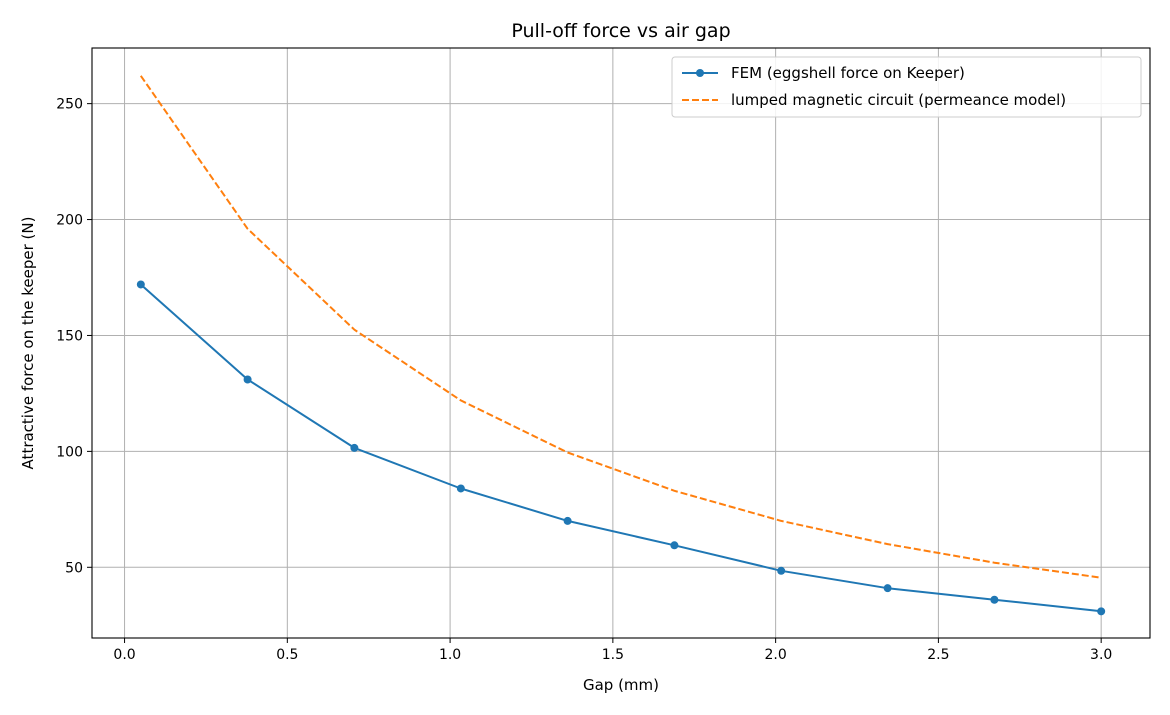  What do you see at coordinates (938, 655) in the screenshot?
I see `x-tick-label: 2.5` at bounding box center [938, 655].